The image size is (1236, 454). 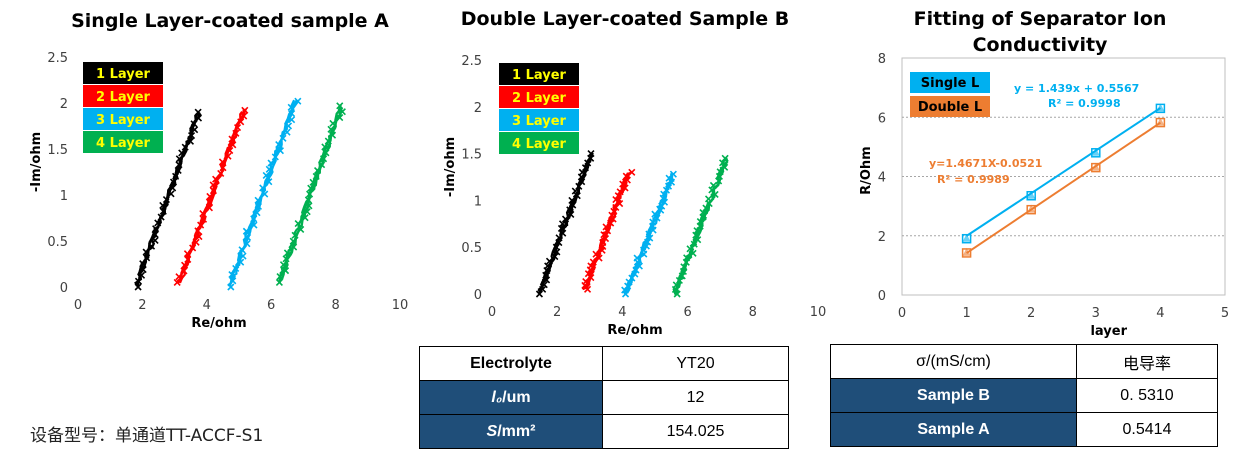 What do you see at coordinates (147, 436) in the screenshot?
I see `device-model-label: 设备型号：单通道TT-ACCF-S1` at bounding box center [147, 436].